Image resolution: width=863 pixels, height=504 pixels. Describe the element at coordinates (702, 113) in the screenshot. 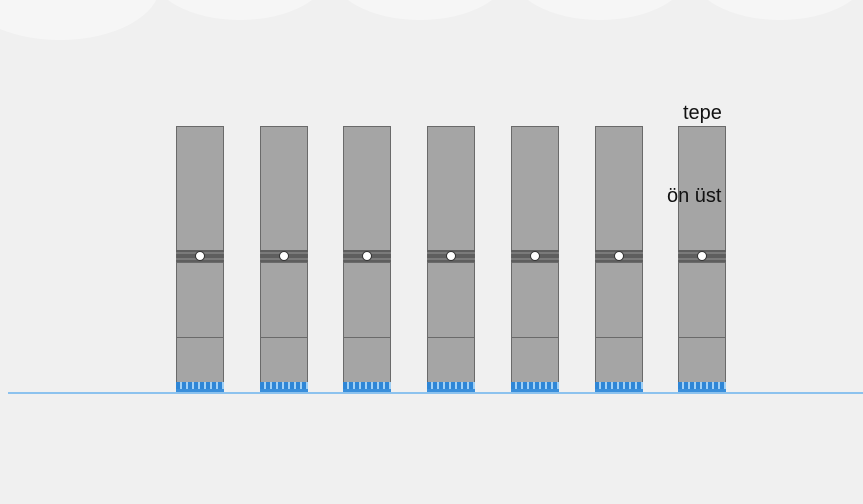

I see `label-top: tepe` at that location.